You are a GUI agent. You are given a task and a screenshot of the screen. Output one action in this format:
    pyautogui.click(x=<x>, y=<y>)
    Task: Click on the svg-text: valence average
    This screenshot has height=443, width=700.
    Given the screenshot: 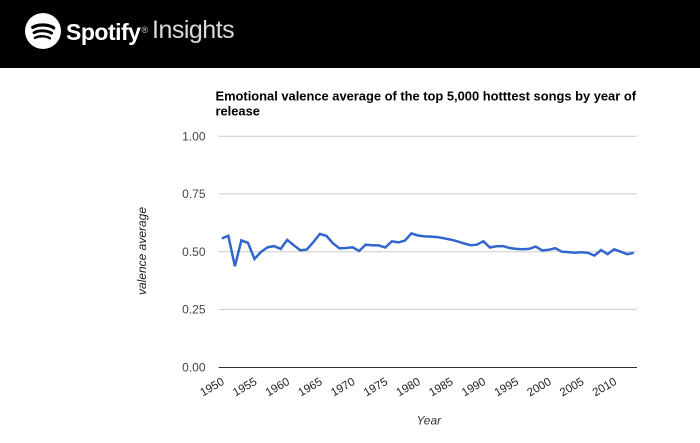 What is the action you would take?
    pyautogui.click(x=142, y=251)
    